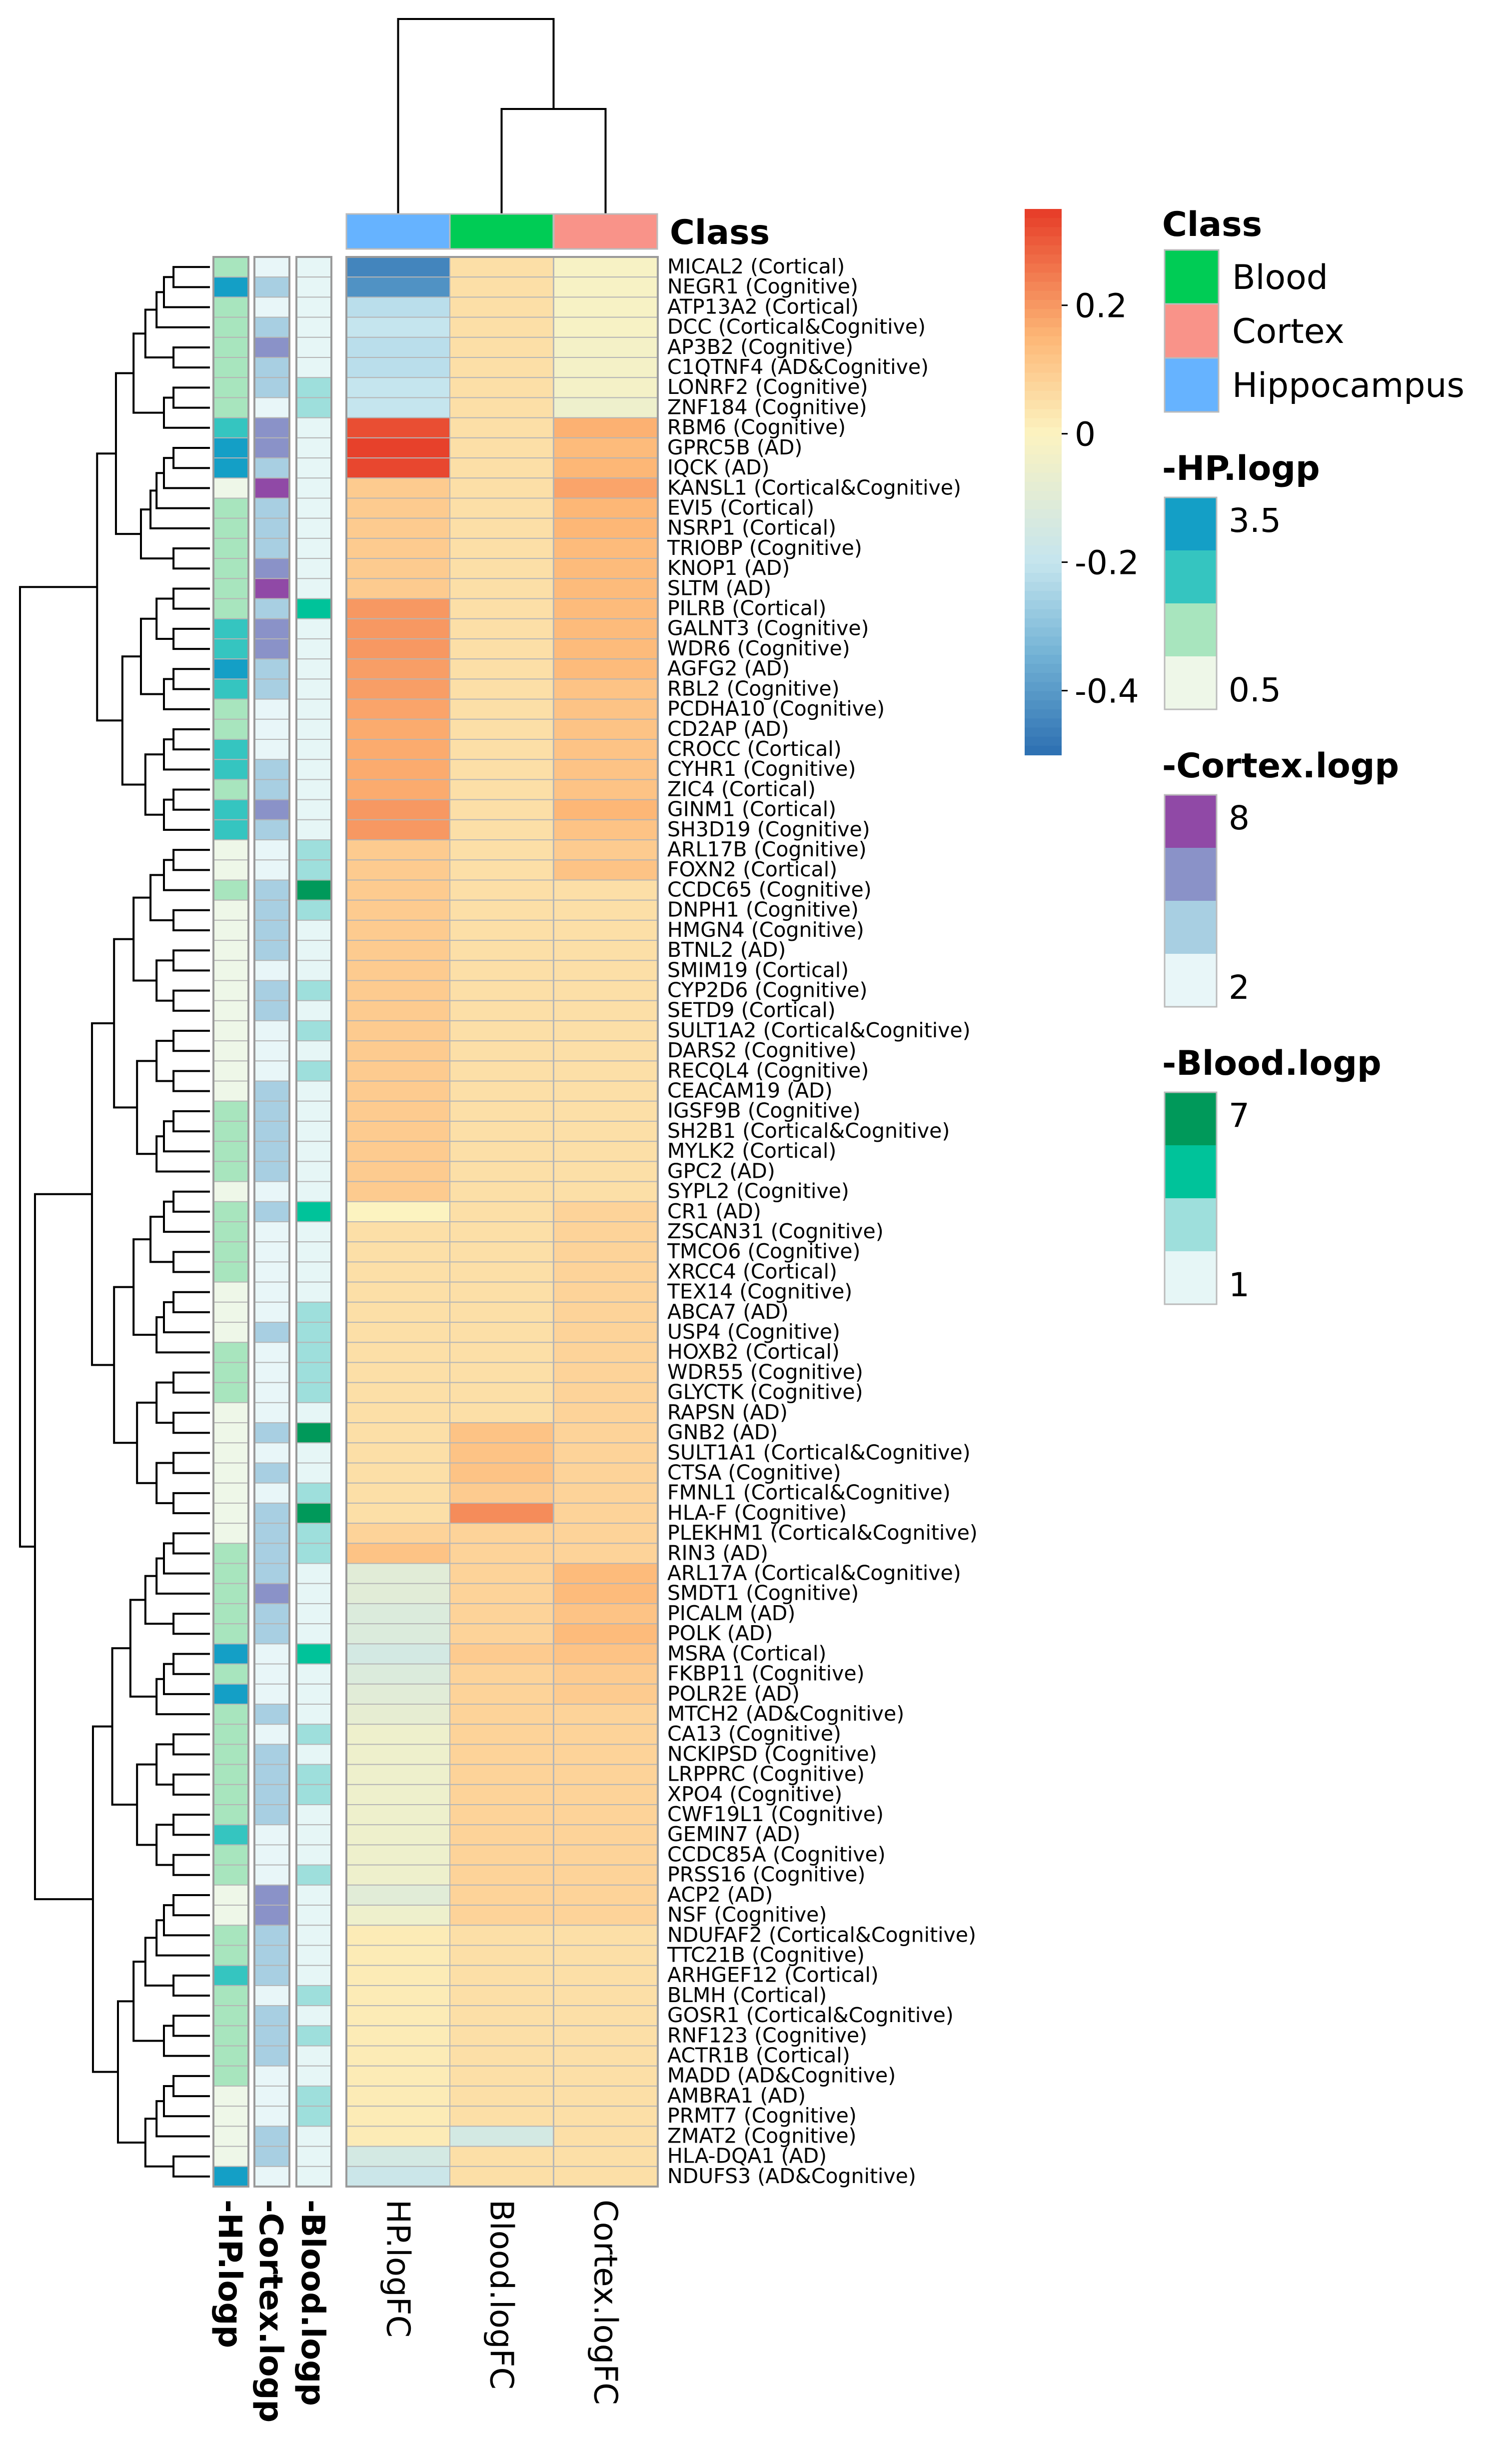 The image size is (1498, 2464). I want to click on blood-logp-legend-tick: 1, so click(1239, 1285).